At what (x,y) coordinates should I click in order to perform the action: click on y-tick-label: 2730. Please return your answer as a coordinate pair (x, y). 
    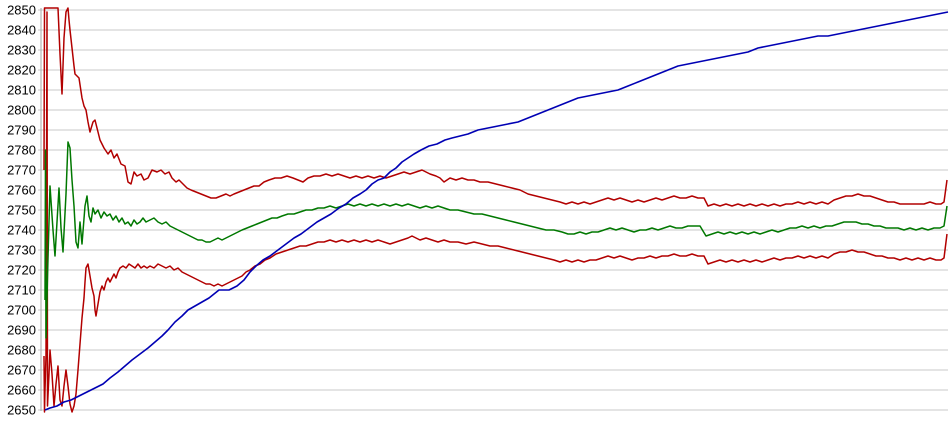
    Looking at the image, I should click on (21, 250).